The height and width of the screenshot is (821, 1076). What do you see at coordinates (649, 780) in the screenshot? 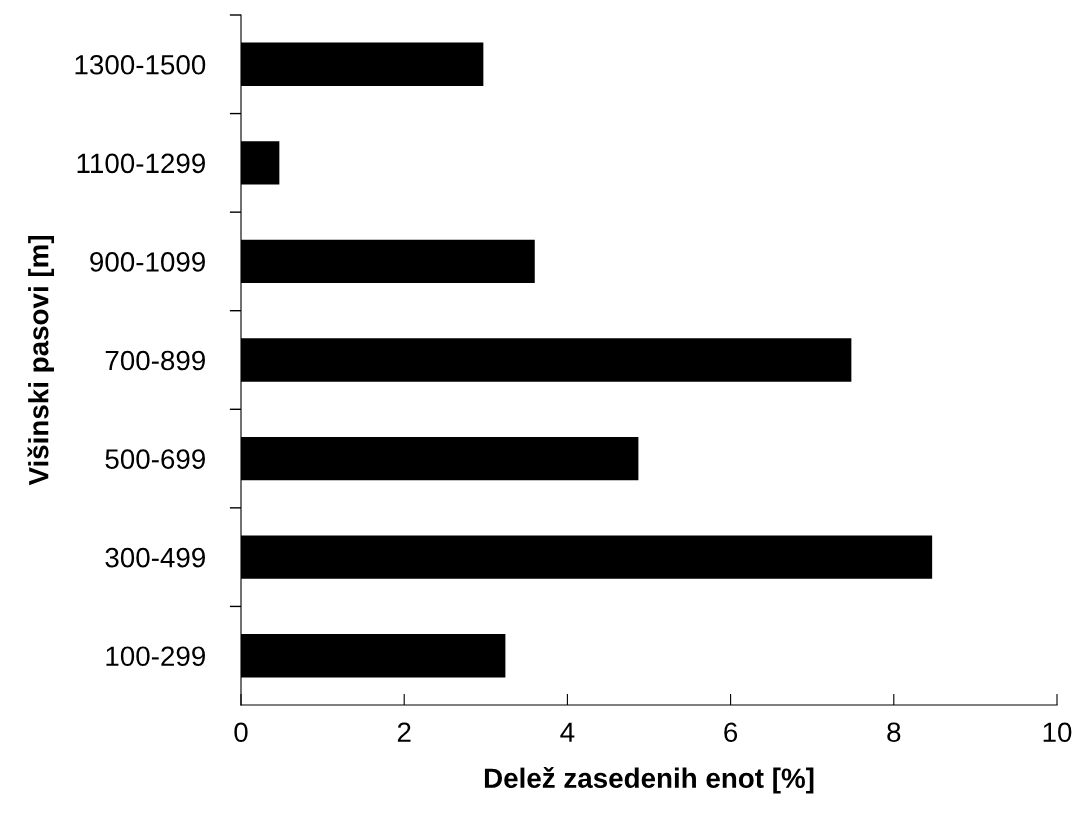
I see `x-axis-title: Delež zasedenih enot [%]` at bounding box center [649, 780].